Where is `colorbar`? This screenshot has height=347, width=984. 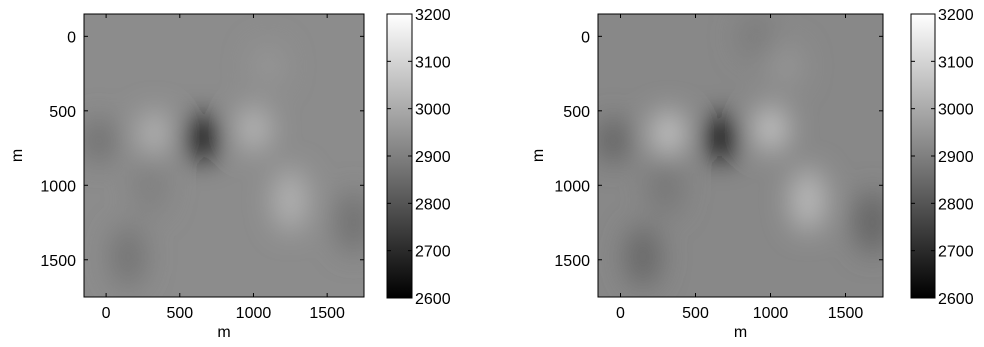 colorbar is located at coordinates (399, 156).